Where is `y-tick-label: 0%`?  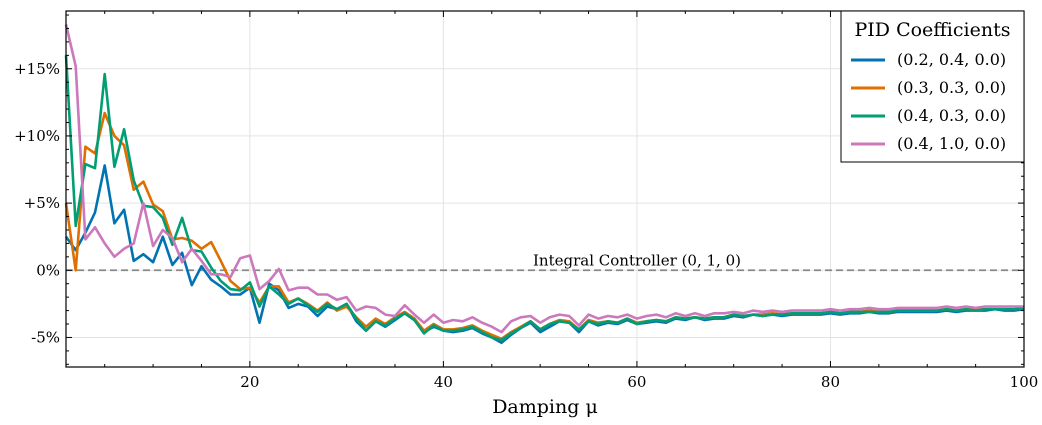
y-tick-label: 0% is located at coordinates (48, 270).